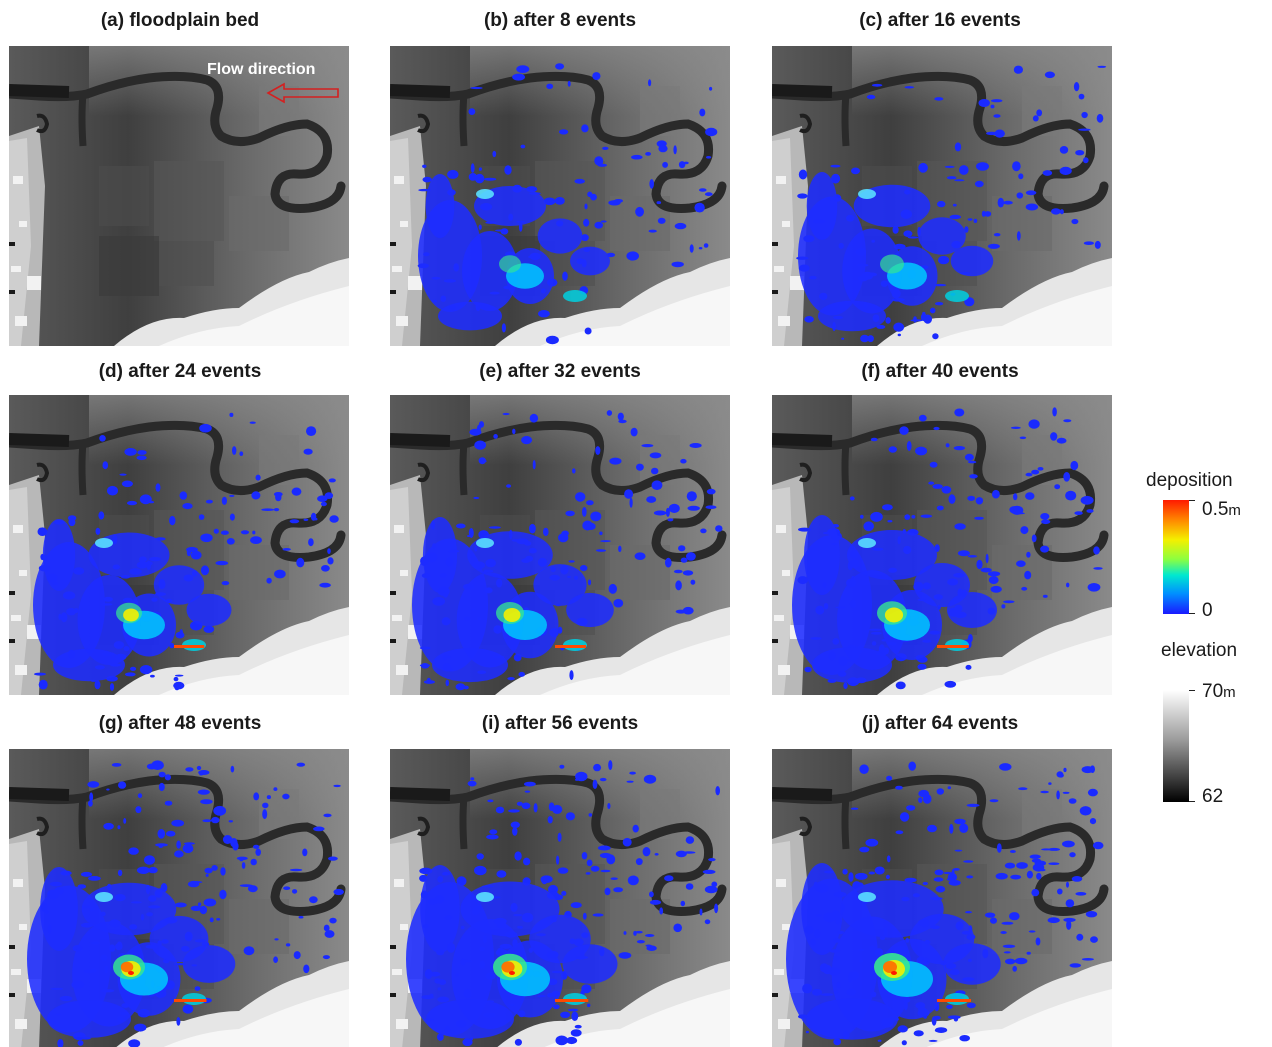  What do you see at coordinates (180, 20) in the screenshot?
I see `panel-title-a: (a) floodplain bed` at bounding box center [180, 20].